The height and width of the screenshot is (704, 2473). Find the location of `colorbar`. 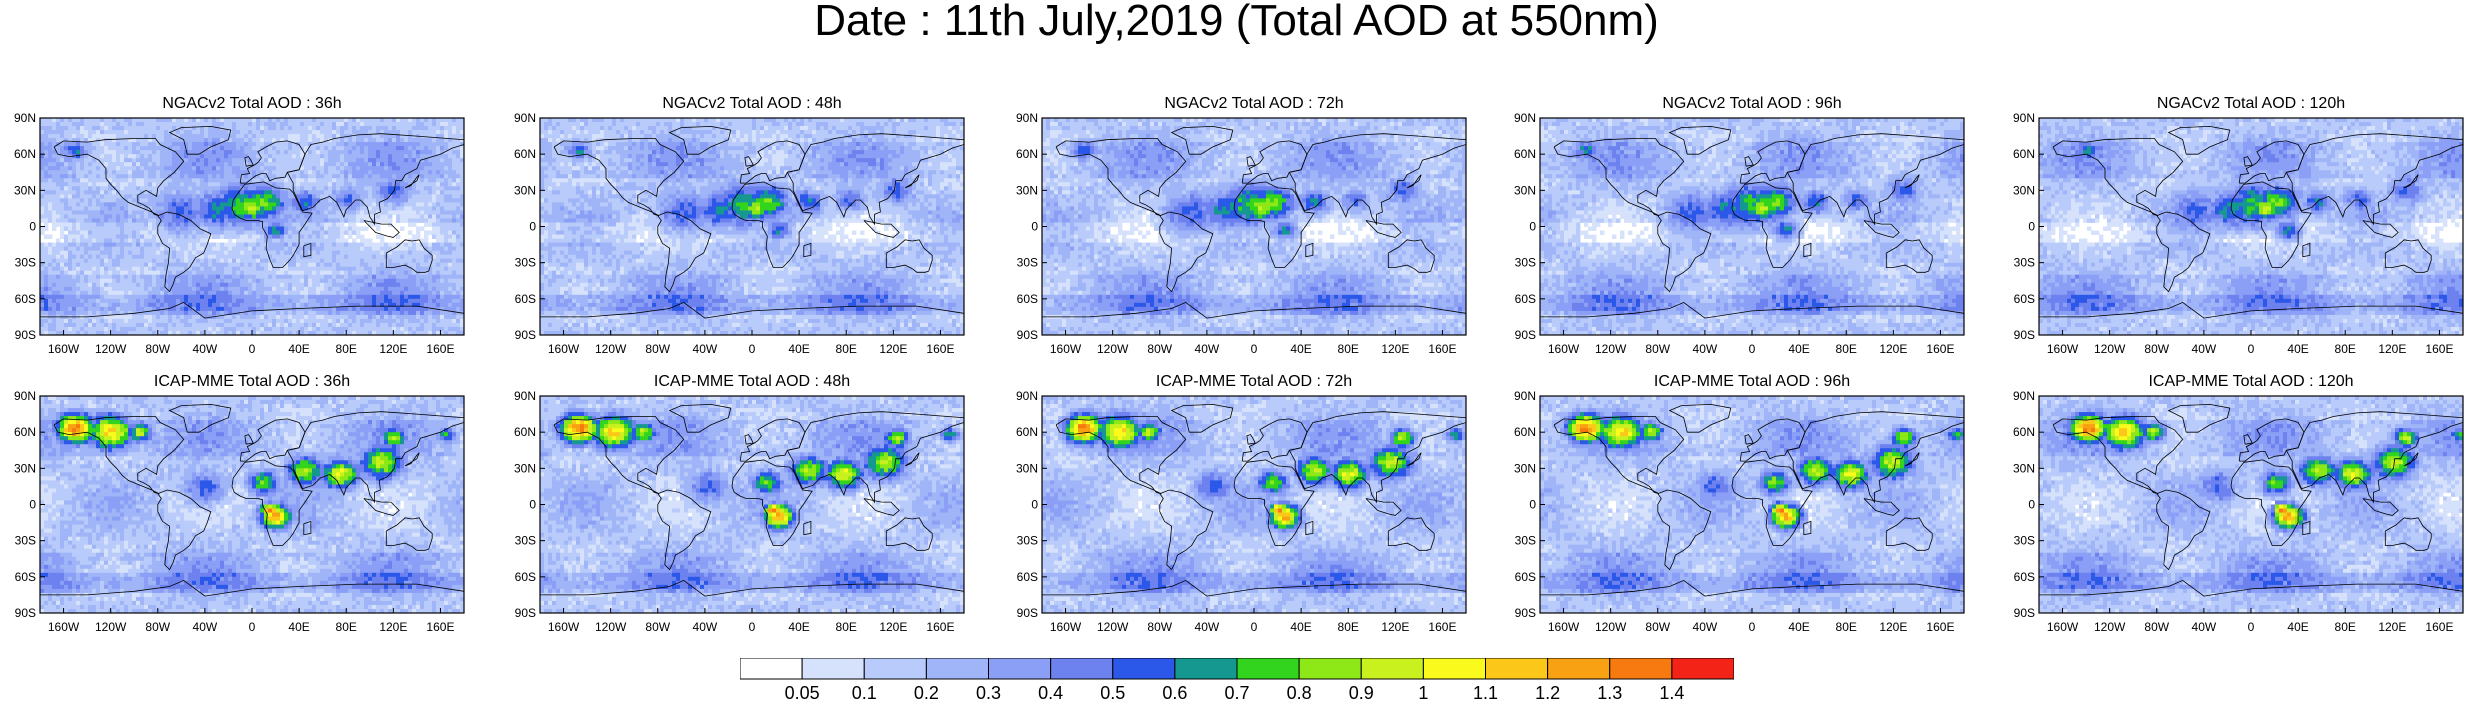

colorbar is located at coordinates (1237, 669).